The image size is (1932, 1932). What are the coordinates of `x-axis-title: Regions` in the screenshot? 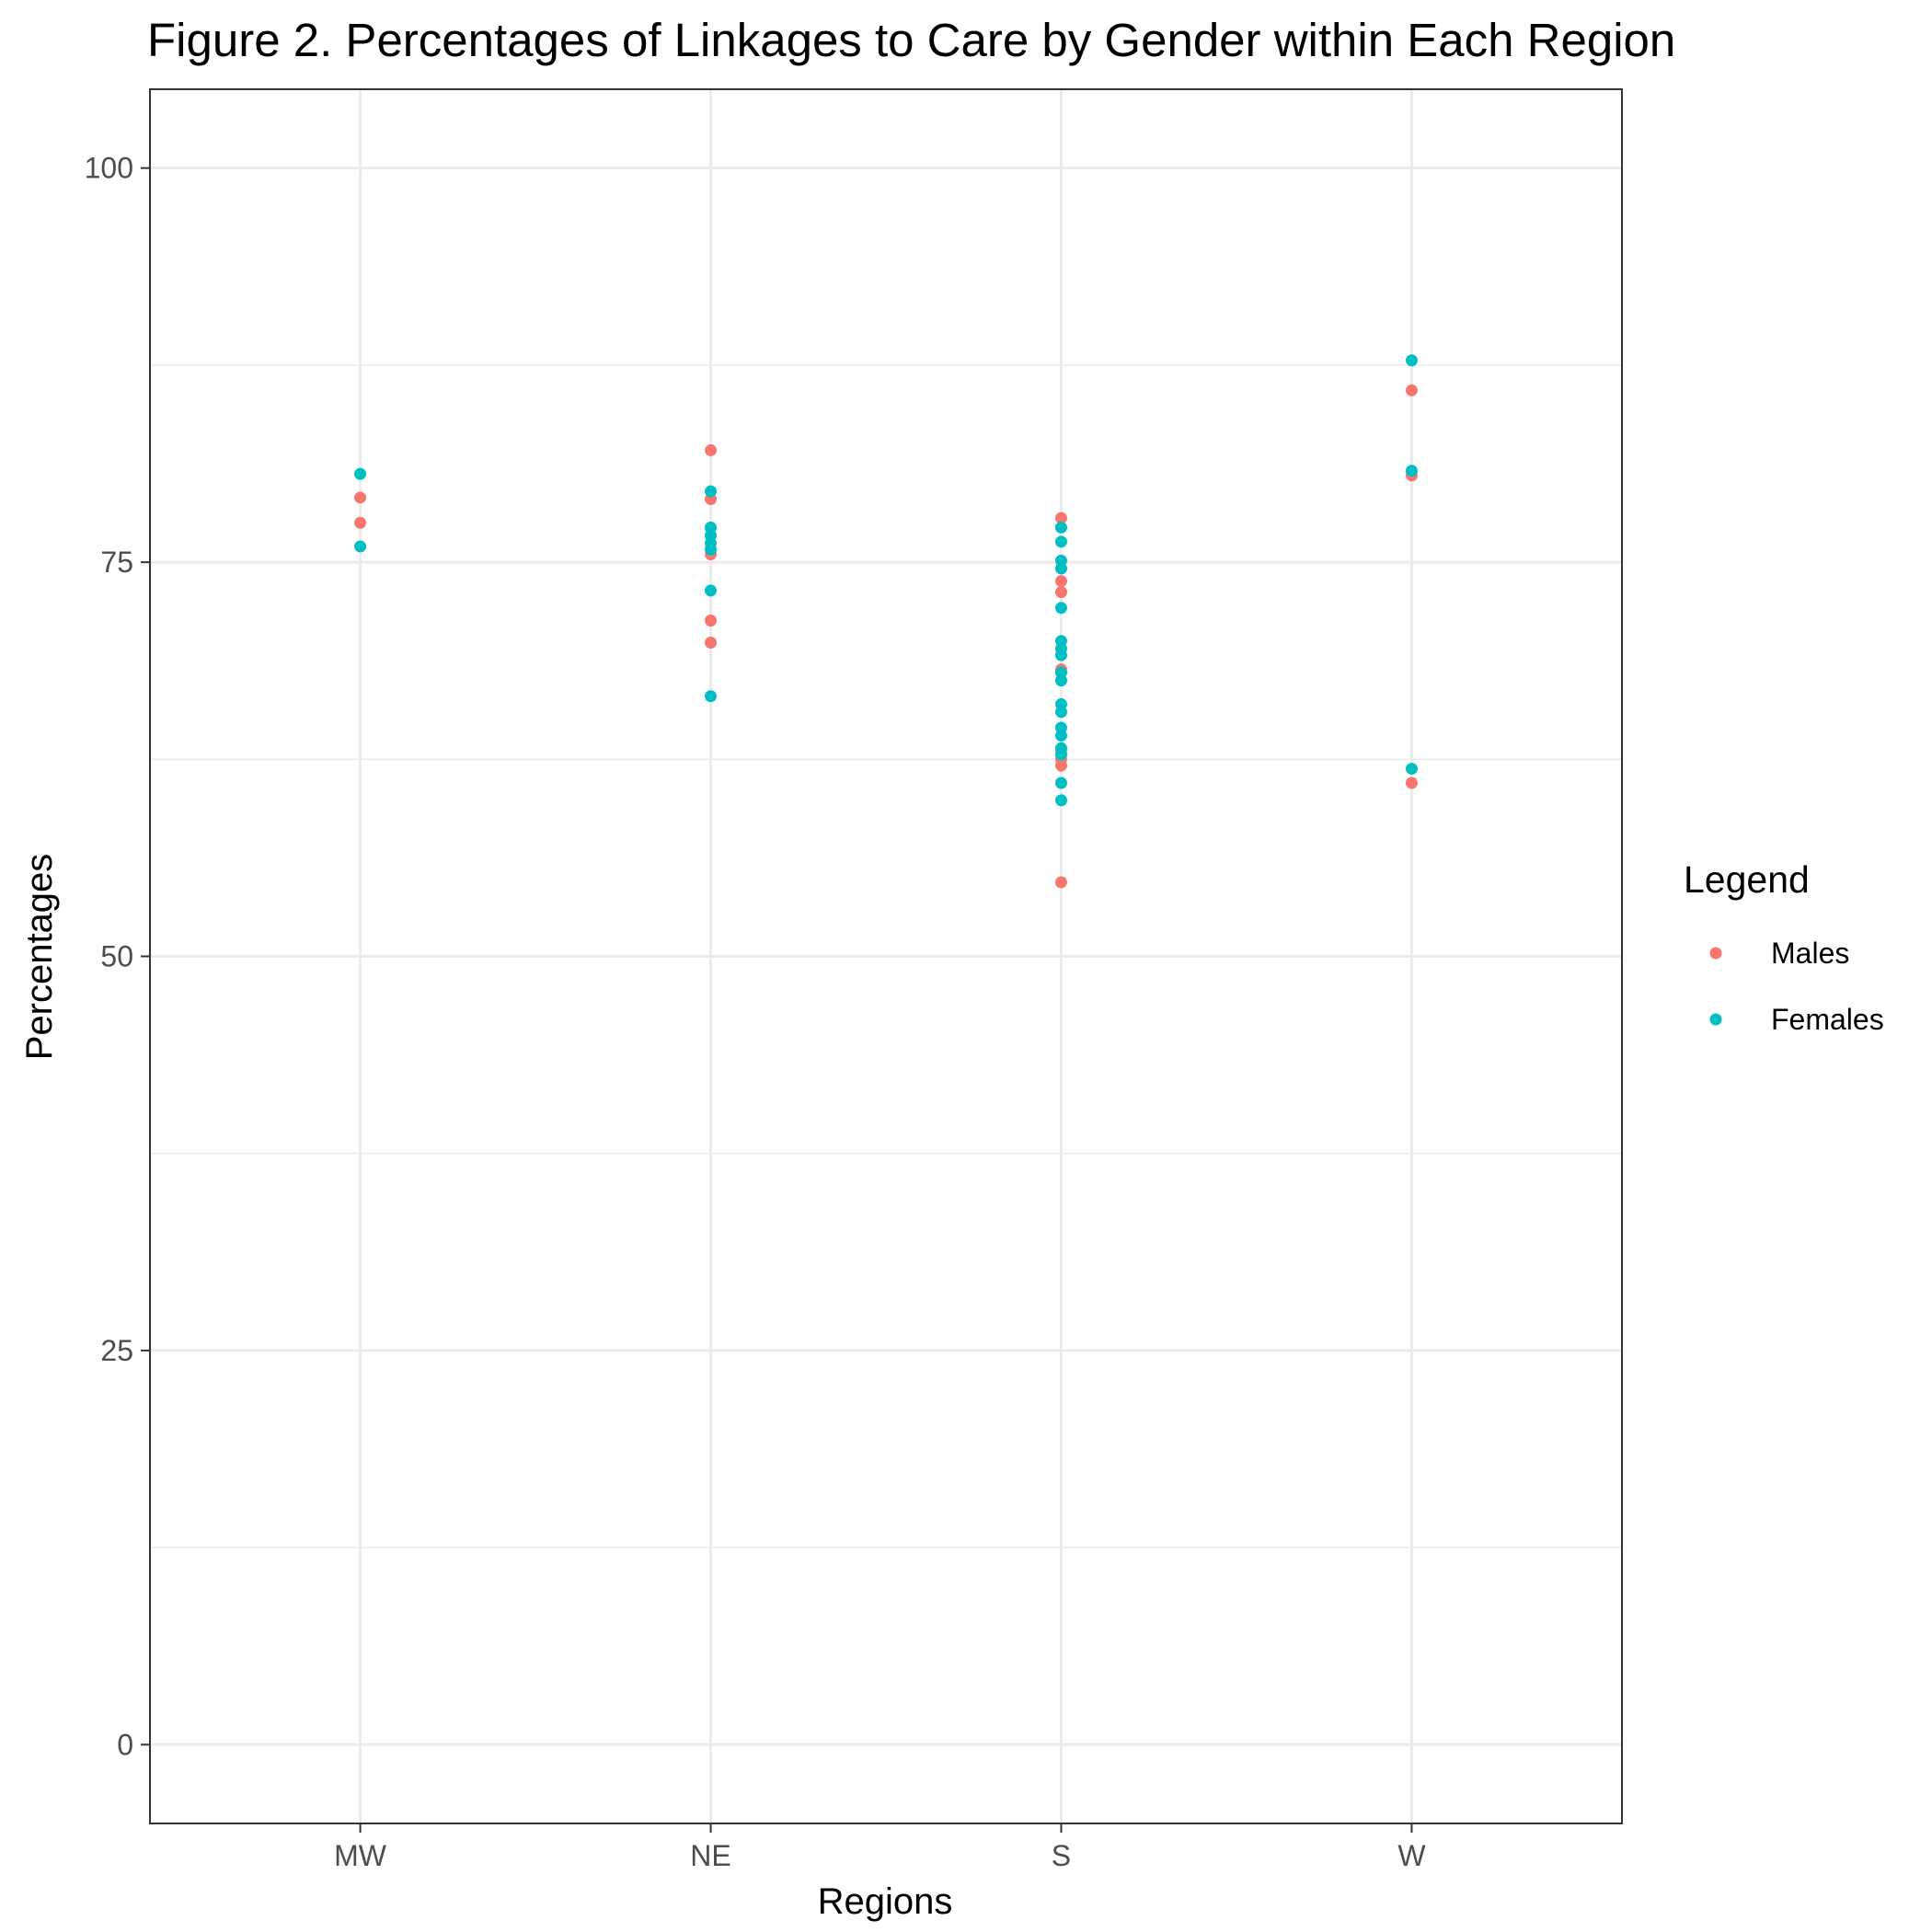 It's located at (885, 1901).